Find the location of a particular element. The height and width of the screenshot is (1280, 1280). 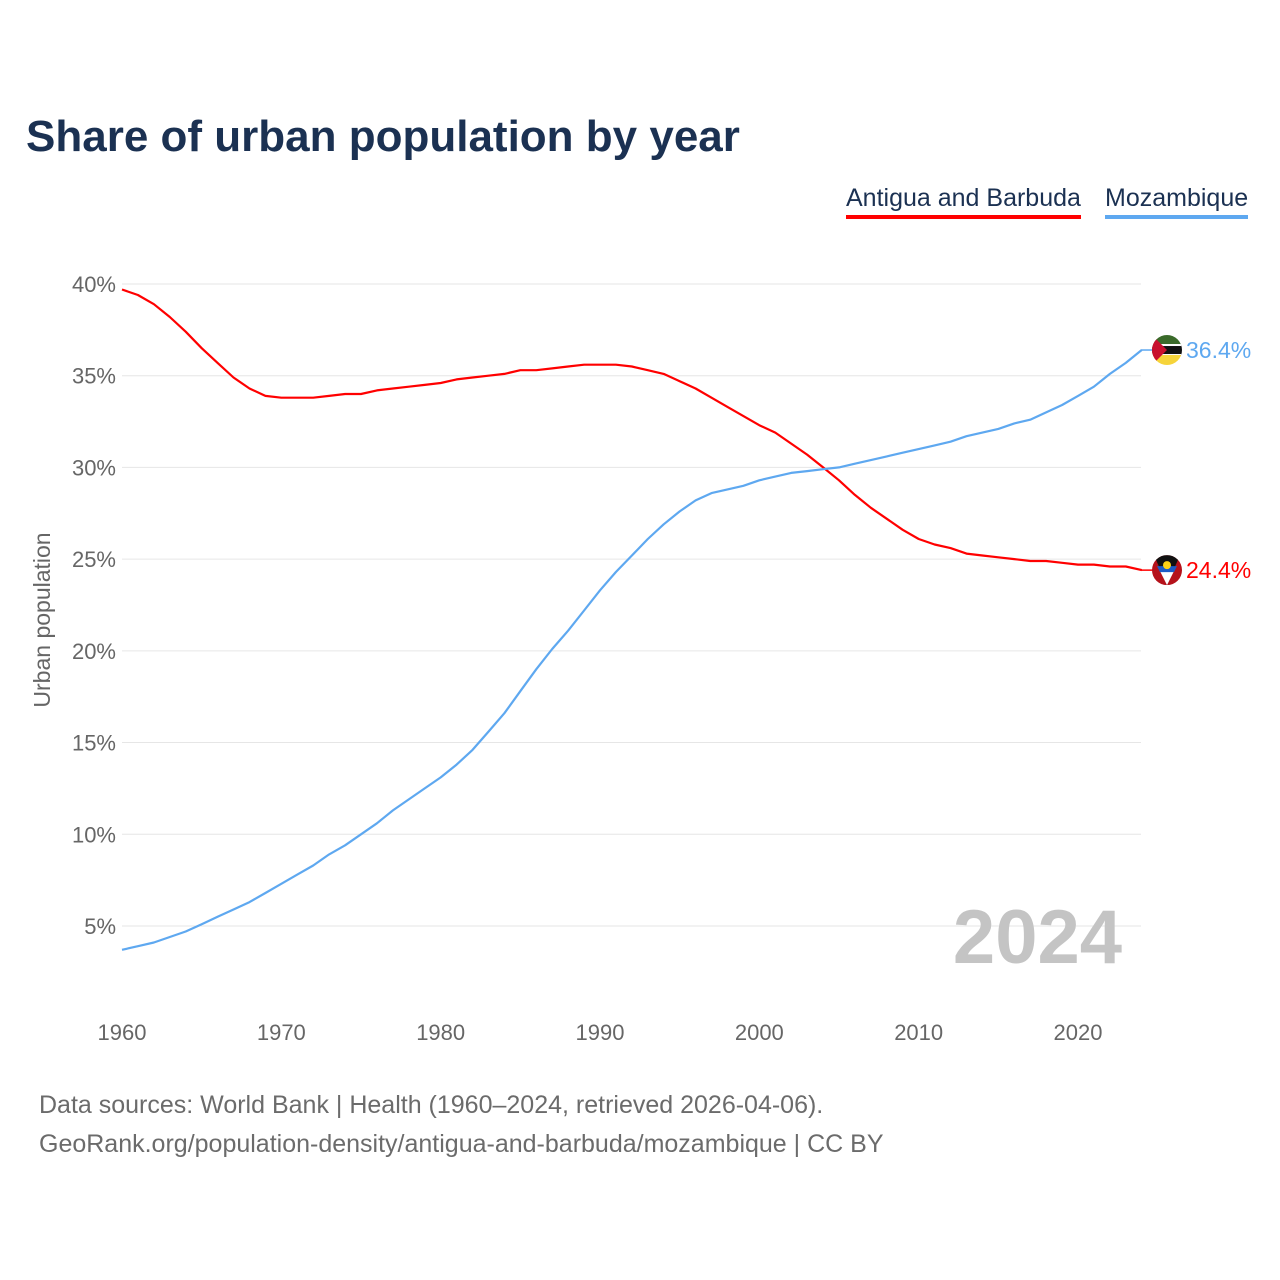

end-value-label: 36.4% is located at coordinates (1218, 350).